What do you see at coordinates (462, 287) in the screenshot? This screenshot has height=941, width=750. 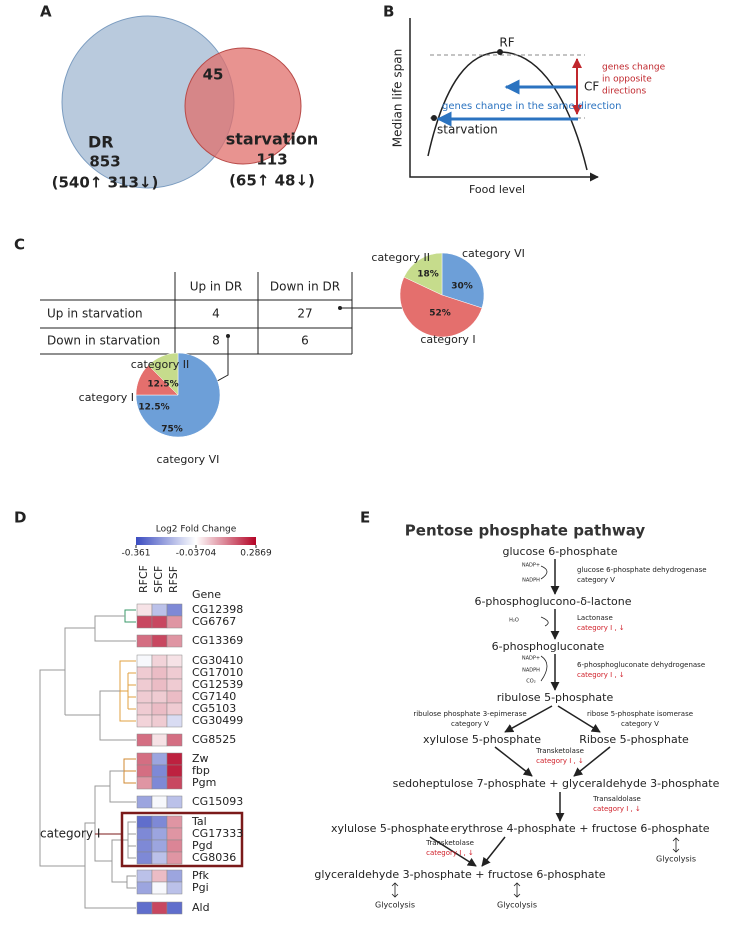 I see `data-label: 30%` at bounding box center [462, 287].